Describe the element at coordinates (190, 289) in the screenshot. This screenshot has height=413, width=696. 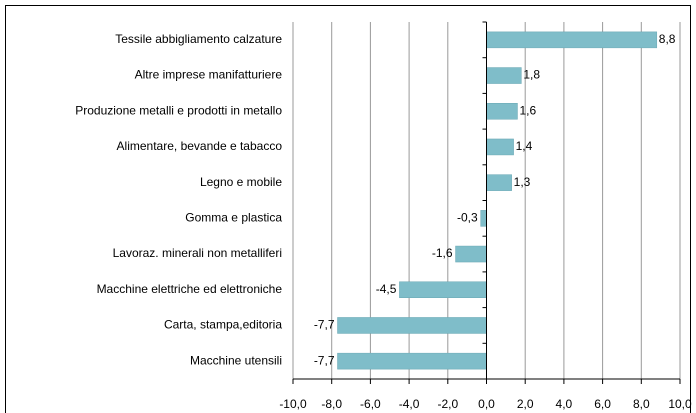
I see `y-tick-label: Macchine elettriche ed elettroniche` at that location.